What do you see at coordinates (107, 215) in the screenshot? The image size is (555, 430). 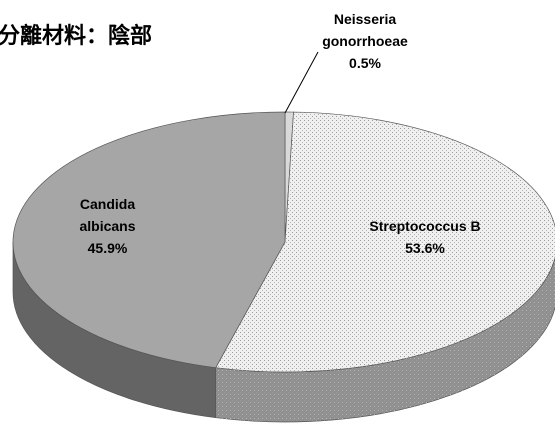 I see `category-label: Candida albicans` at bounding box center [107, 215].